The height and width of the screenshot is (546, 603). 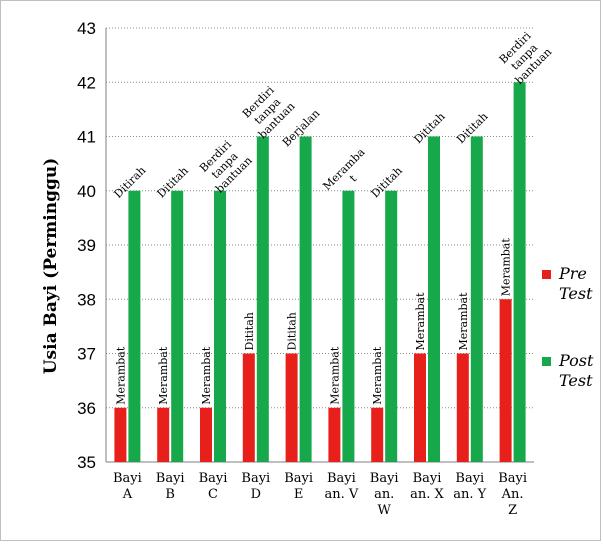 What do you see at coordinates (342, 486) in the screenshot?
I see `x-category-label: Bayi an. V` at bounding box center [342, 486].